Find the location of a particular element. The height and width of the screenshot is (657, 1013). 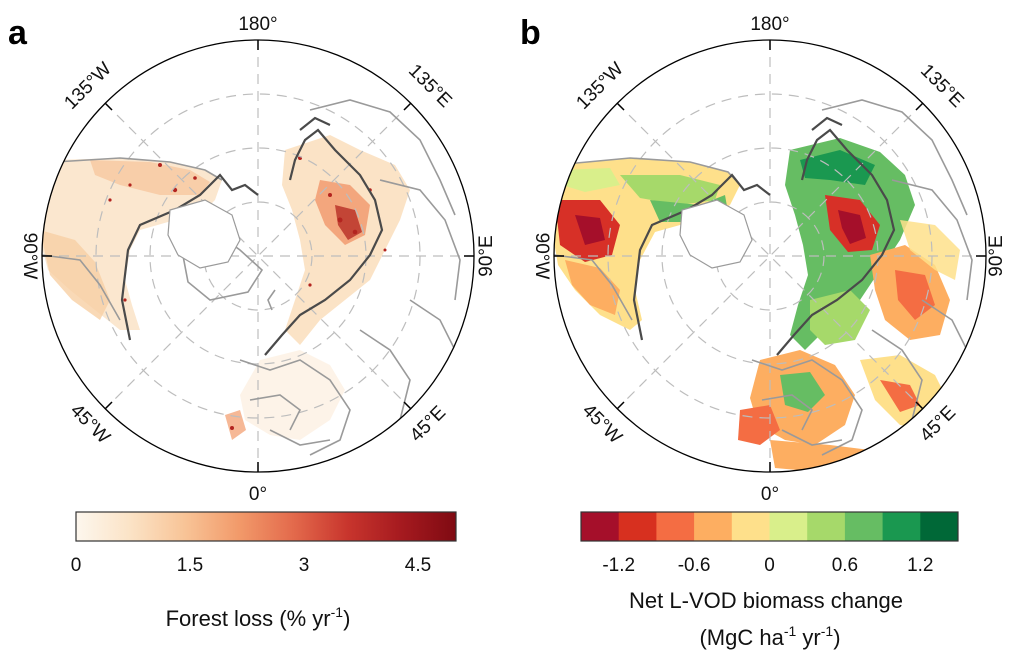

panel-letter-a: a is located at coordinates (18, 33).